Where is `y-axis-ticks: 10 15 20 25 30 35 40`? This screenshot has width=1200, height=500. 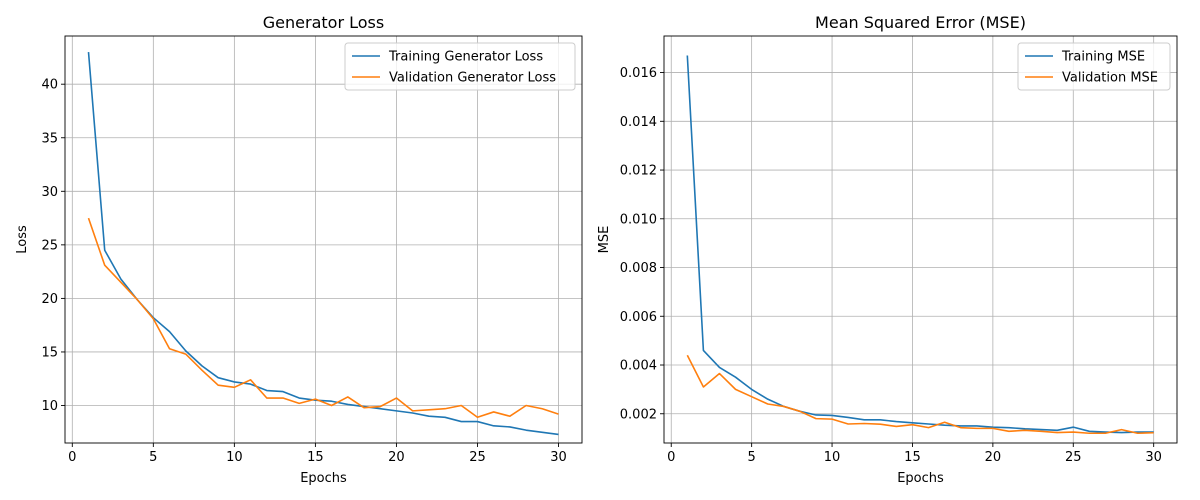
y-axis-ticks: 10 15 20 25 30 35 40 is located at coordinates (53, 246).